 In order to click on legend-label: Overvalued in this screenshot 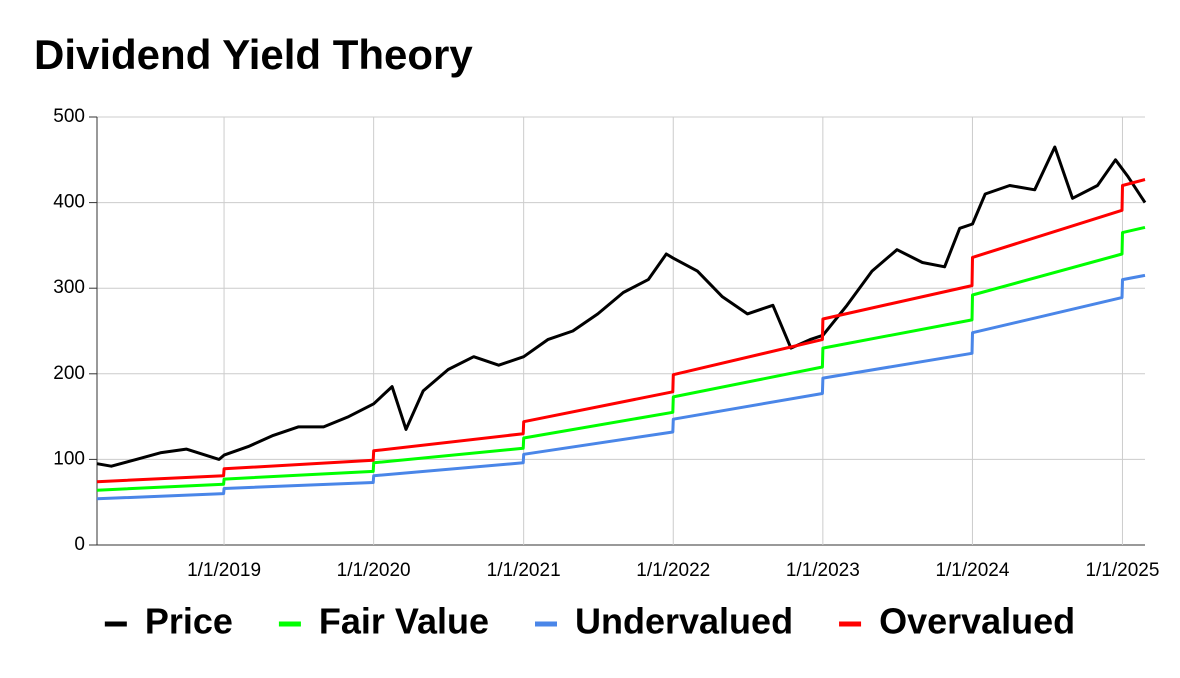, I will do `click(977, 621)`.